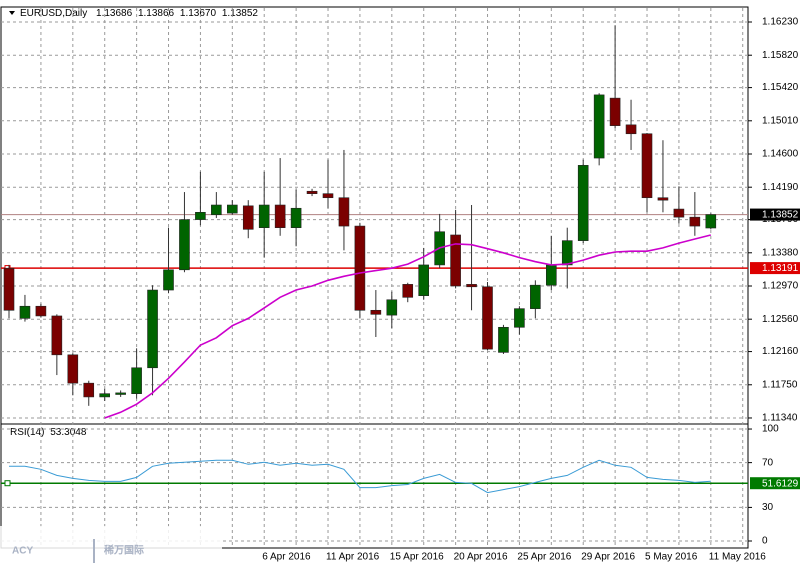 Image resolution: width=809 pixels, height=574 pixels. Describe the element at coordinates (353, 557) in the screenshot. I see `x-tick-label: 11 Apr 2016` at that location.